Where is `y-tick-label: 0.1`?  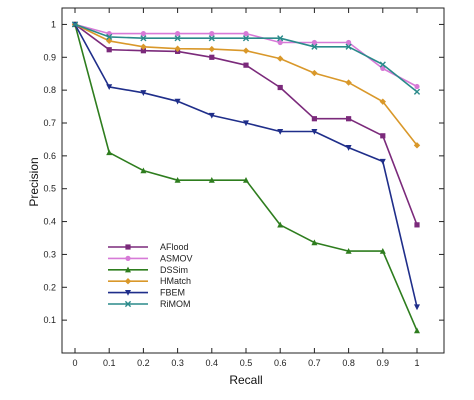 y-tick-label: 0.1 is located at coordinates (49, 320).